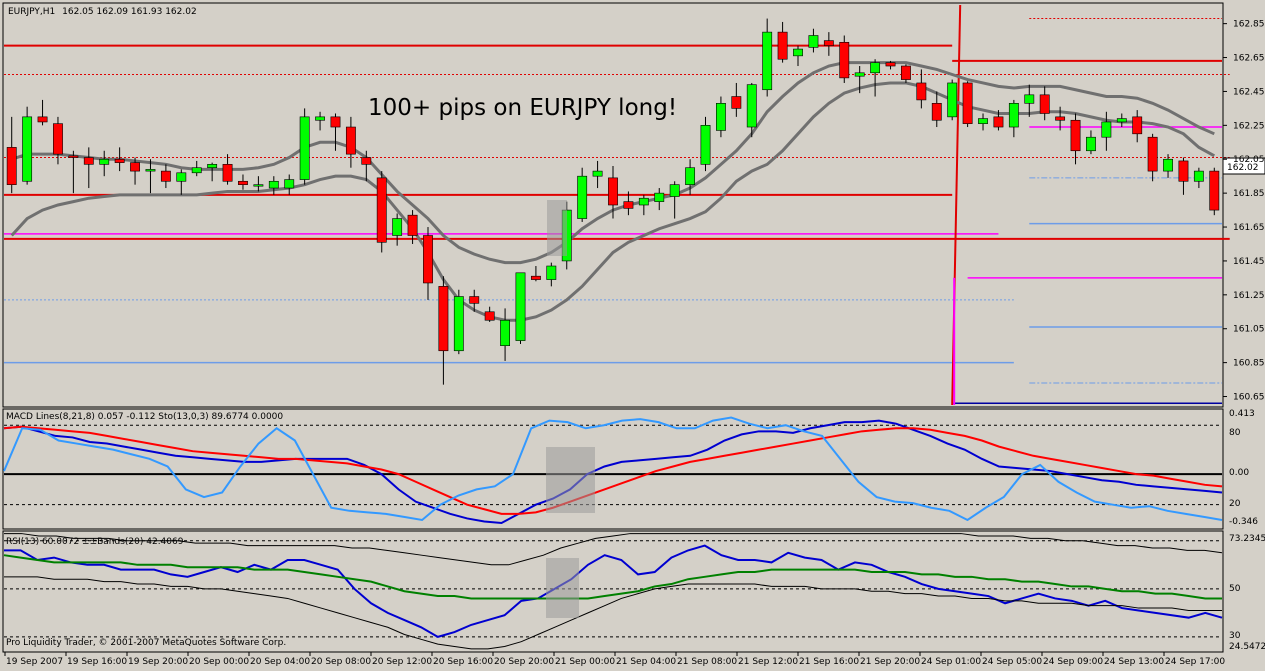 The image size is (1265, 671). I want to click on chart-annotation: 100+ pips on EURJPY long!, so click(522, 108).